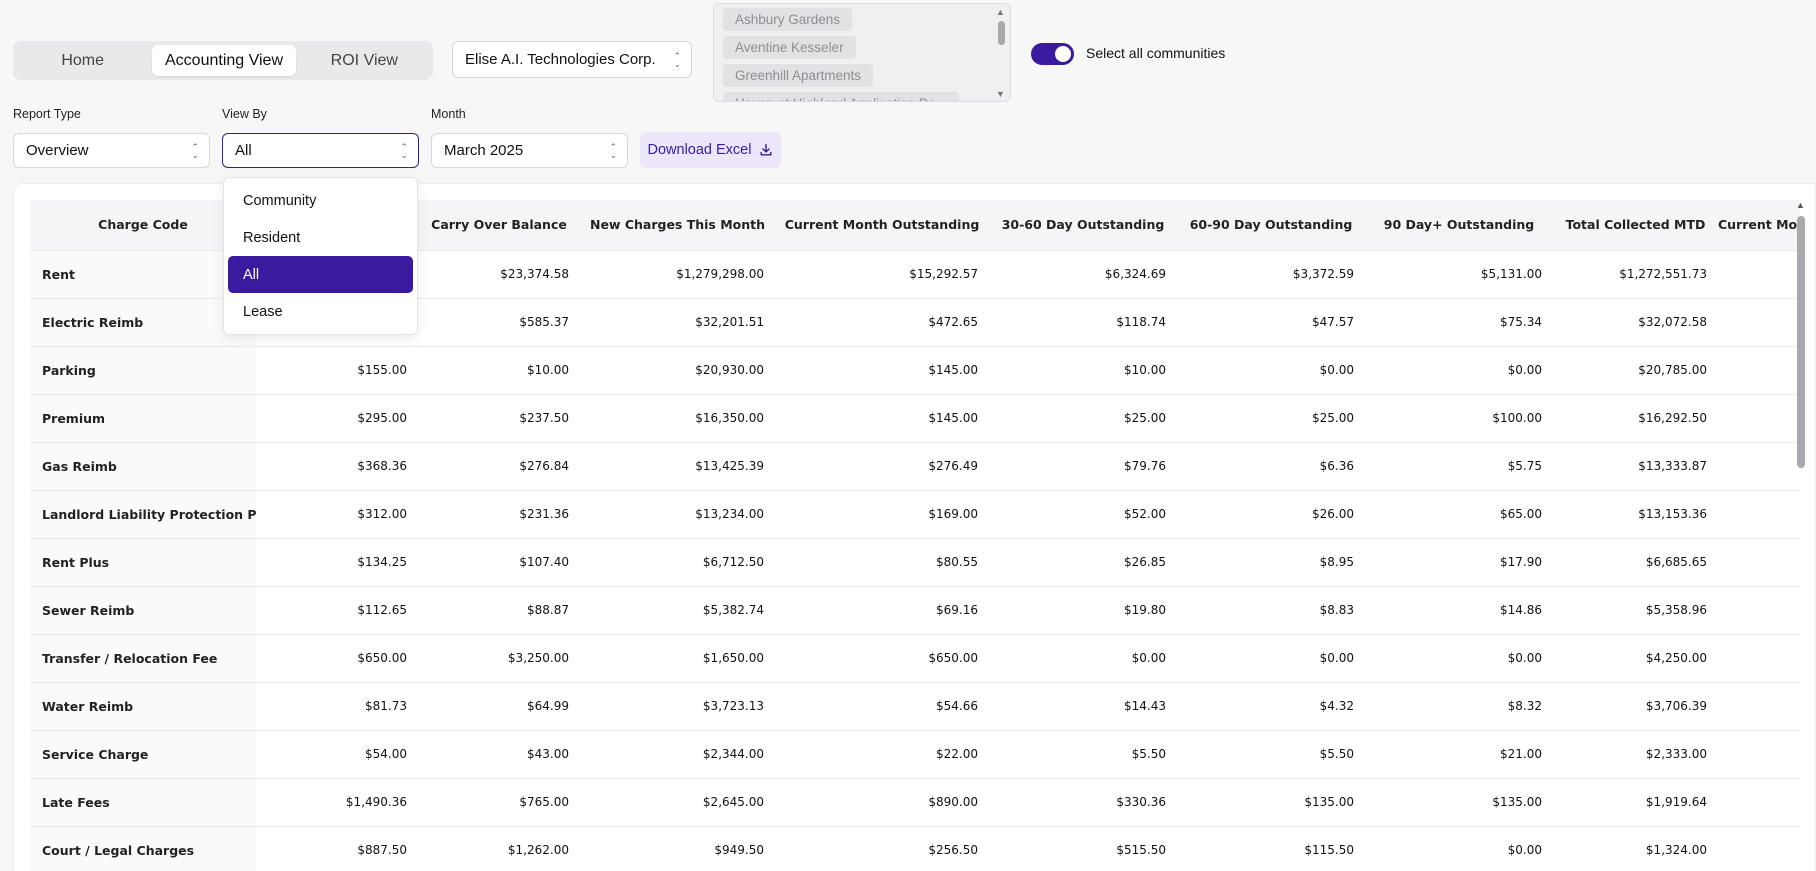 The height and width of the screenshot is (871, 1816). I want to click on table-cell: $8.95, so click(1271, 561).